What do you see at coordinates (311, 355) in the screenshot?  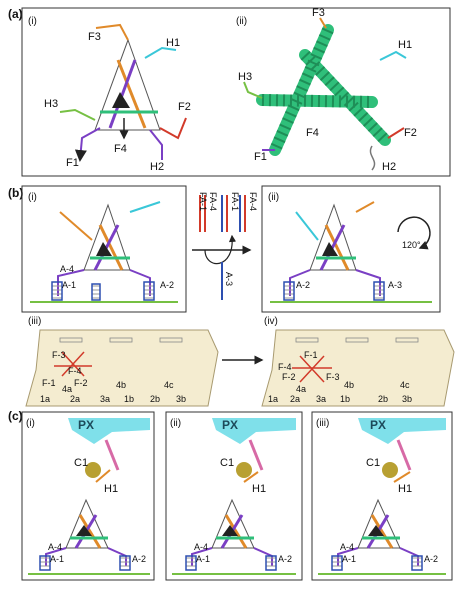 I see `origami-iv-F1: F-1` at bounding box center [311, 355].